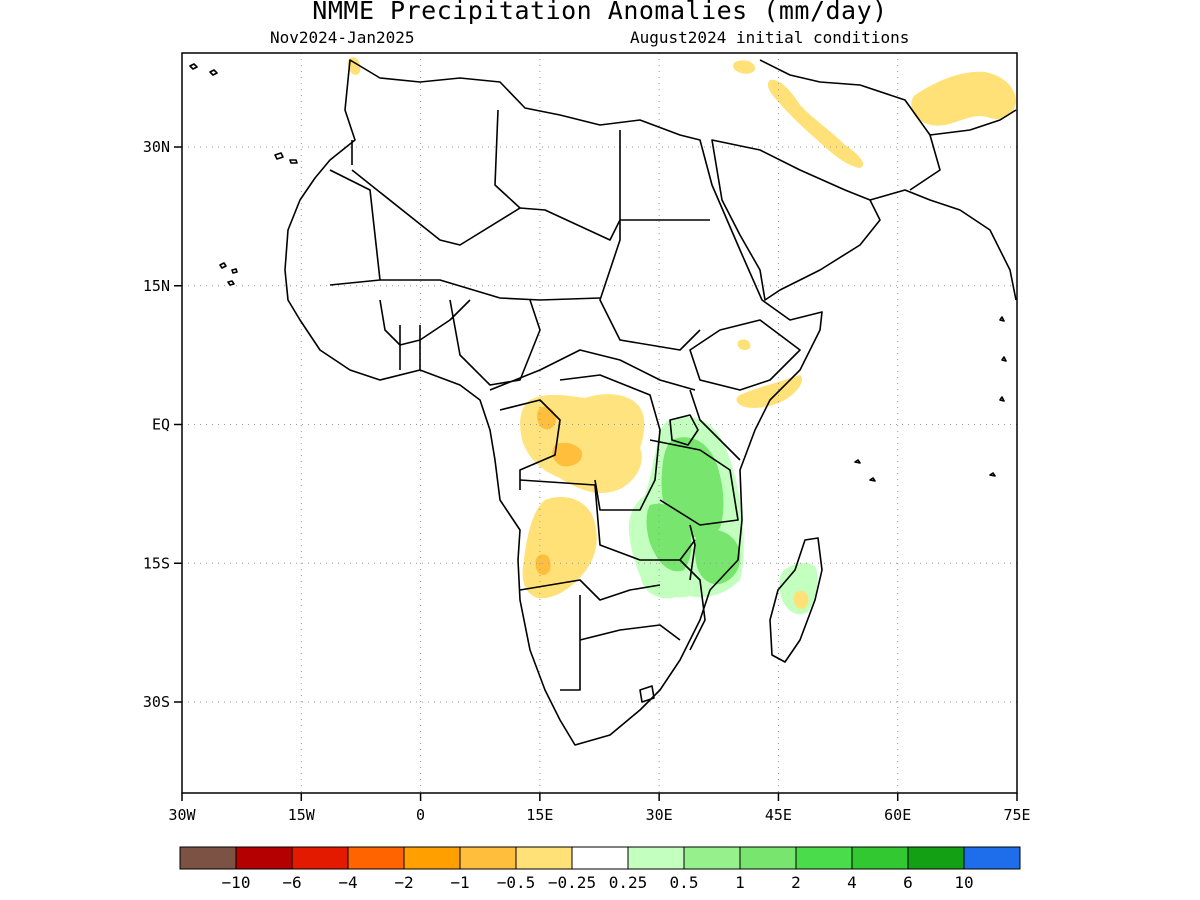 The height and width of the screenshot is (900, 1200). Describe the element at coordinates (546, 418) in the screenshot. I see `dry-region-gabon` at that location.